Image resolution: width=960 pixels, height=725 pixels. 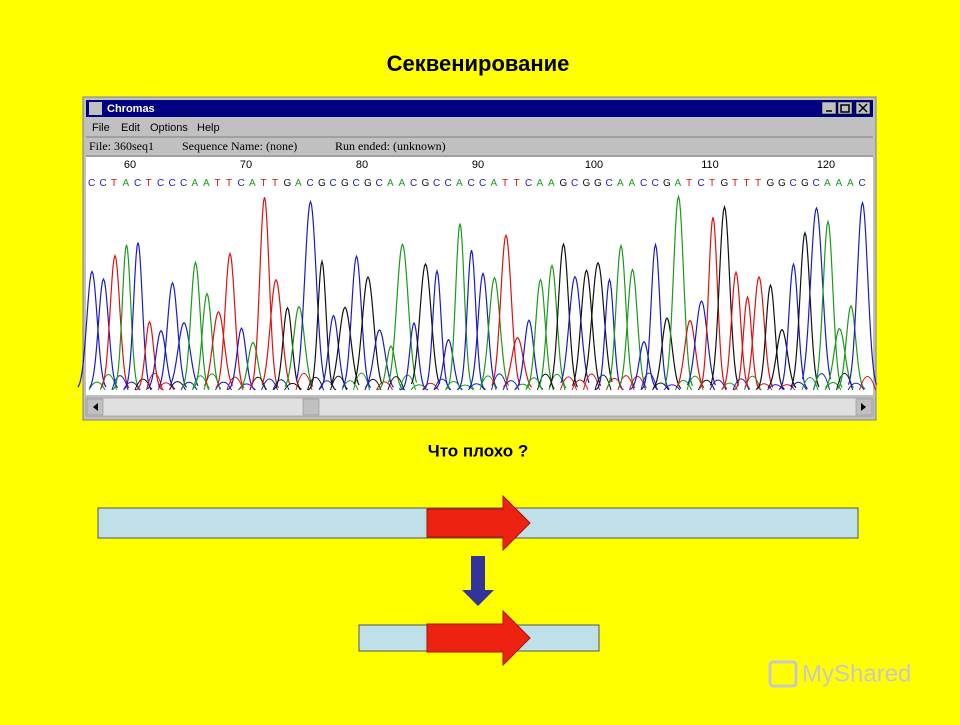 I want to click on status-field: File: 360seq1, so click(x=121, y=146).